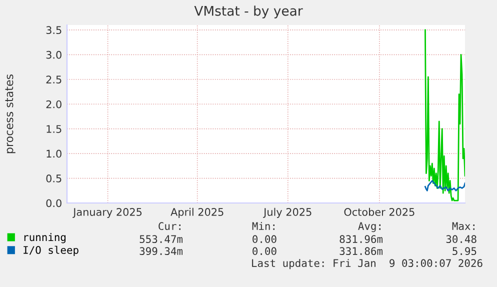  What do you see at coordinates (464, 251) in the screenshot?
I see `text: 5.95` at bounding box center [464, 251].